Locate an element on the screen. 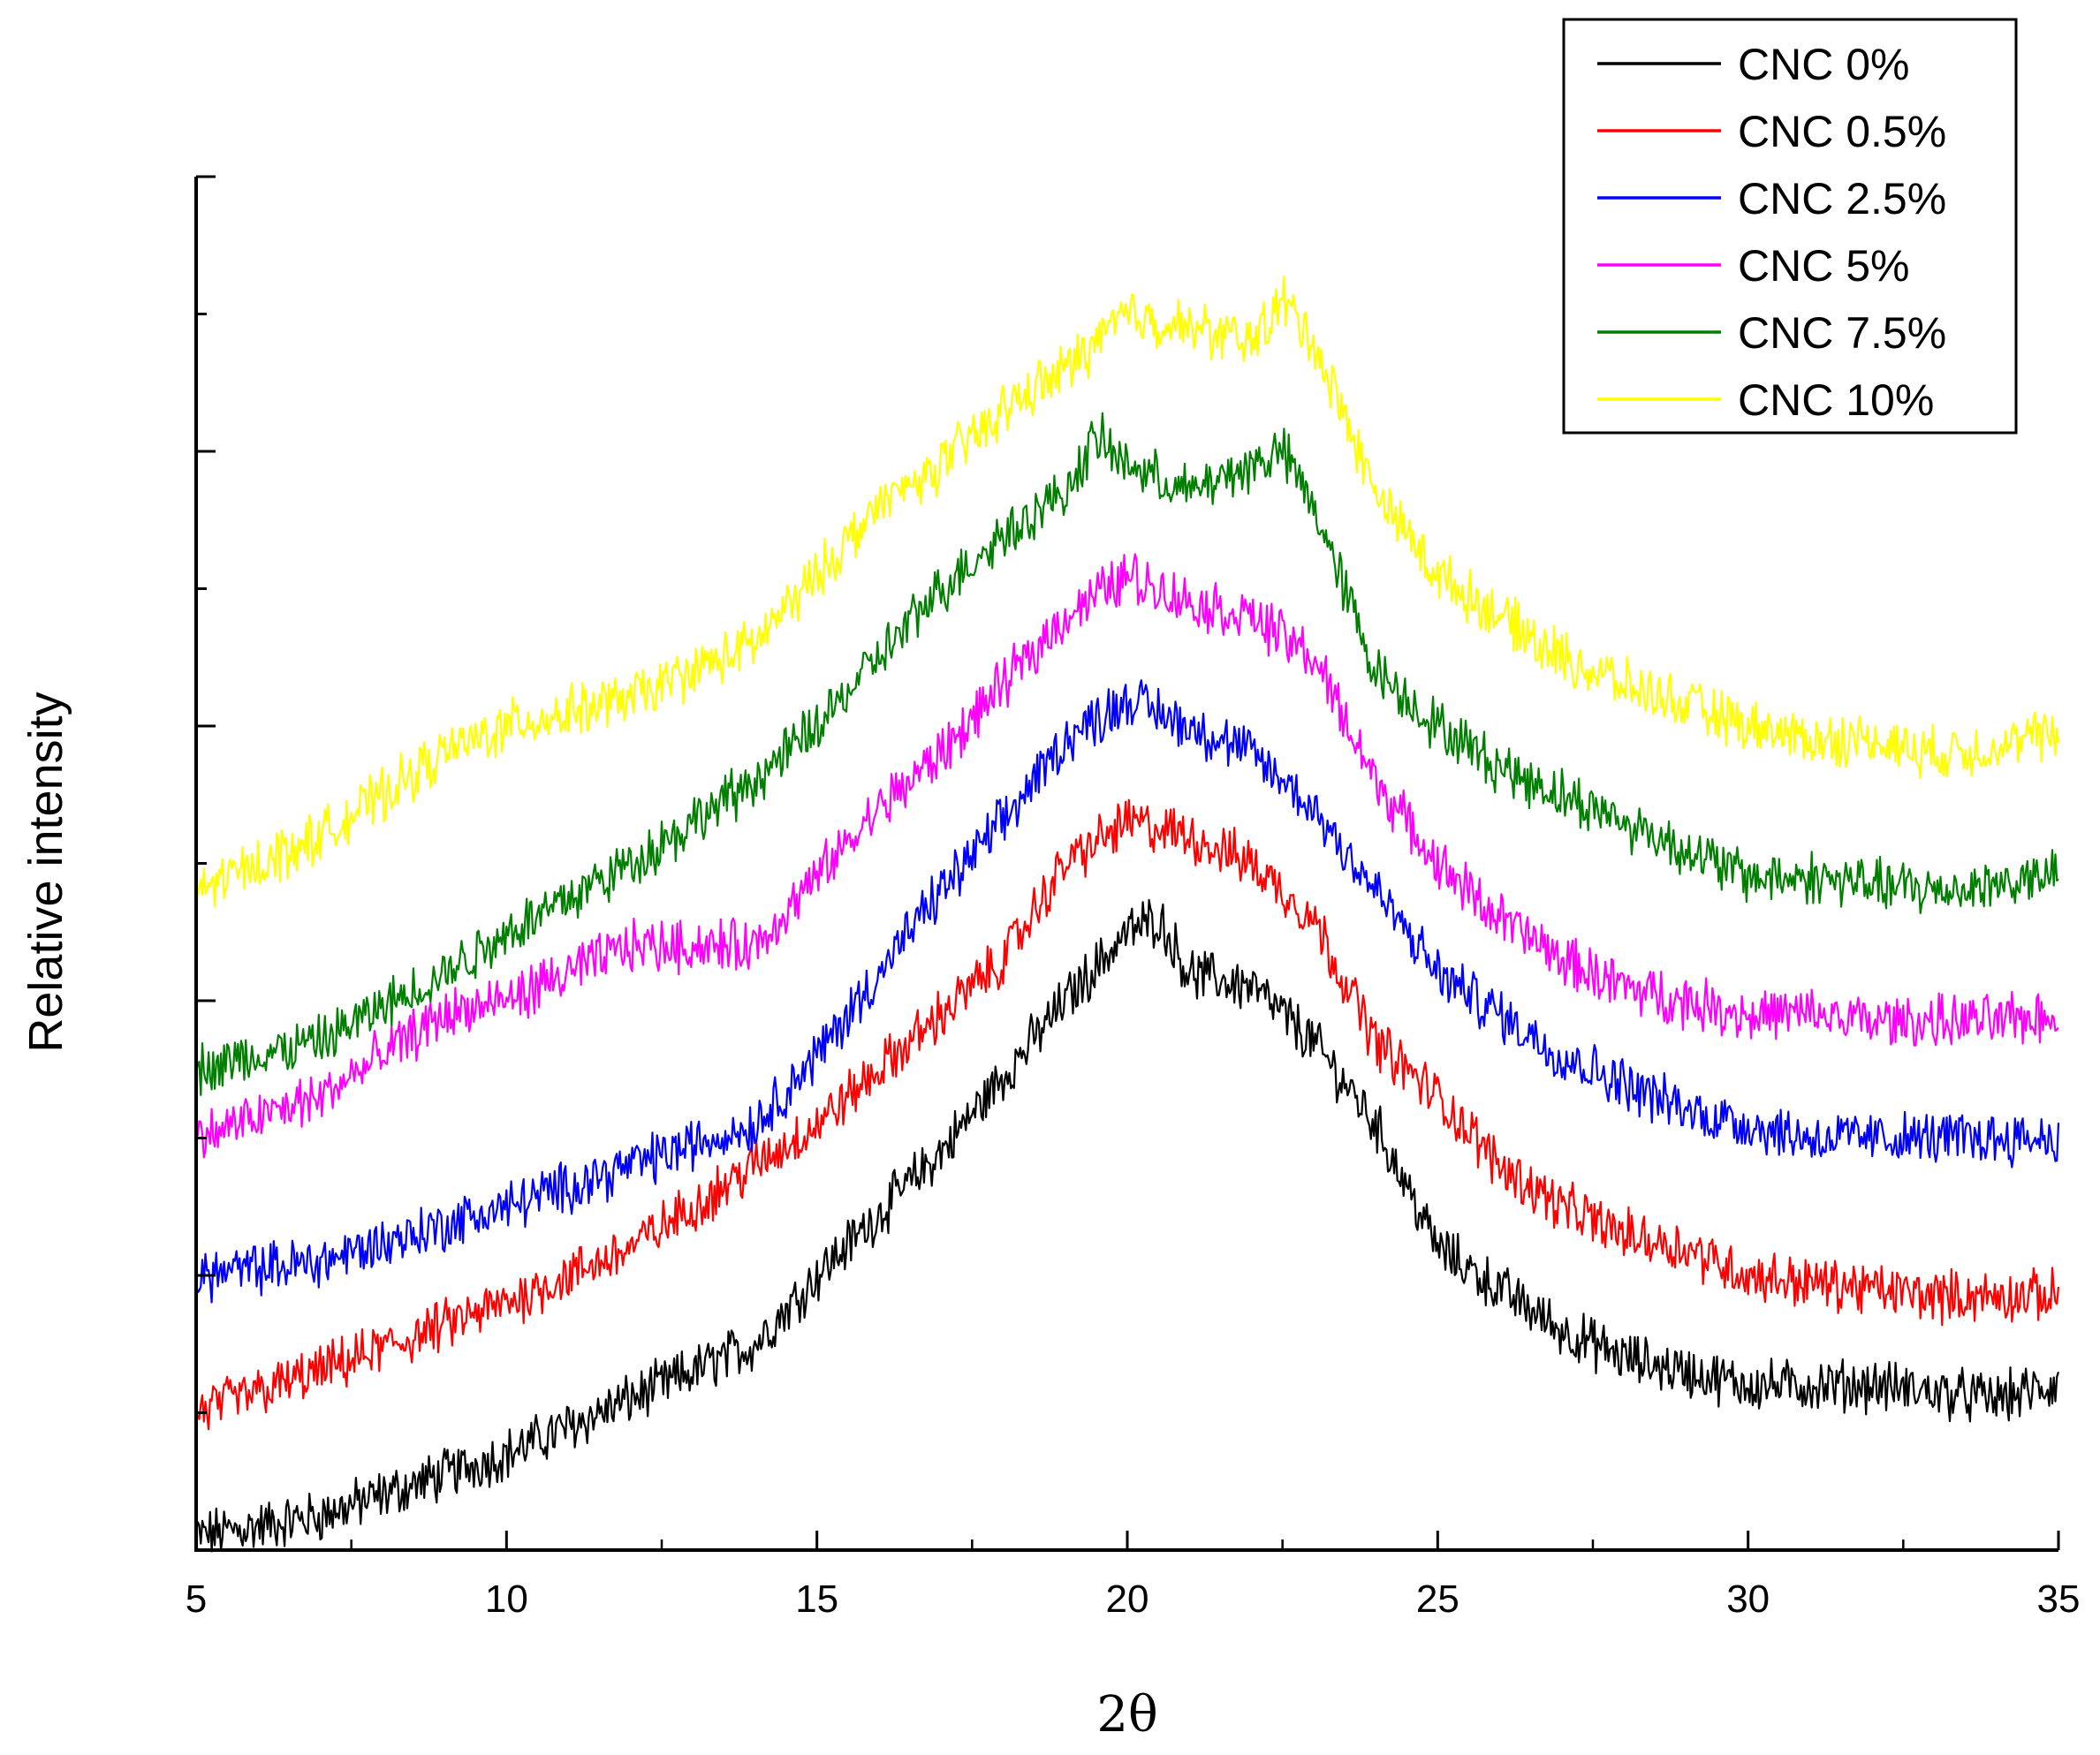 This screenshot has height=1755, width=2100. legend-entry-3: CNC 5% is located at coordinates (1753, 266).